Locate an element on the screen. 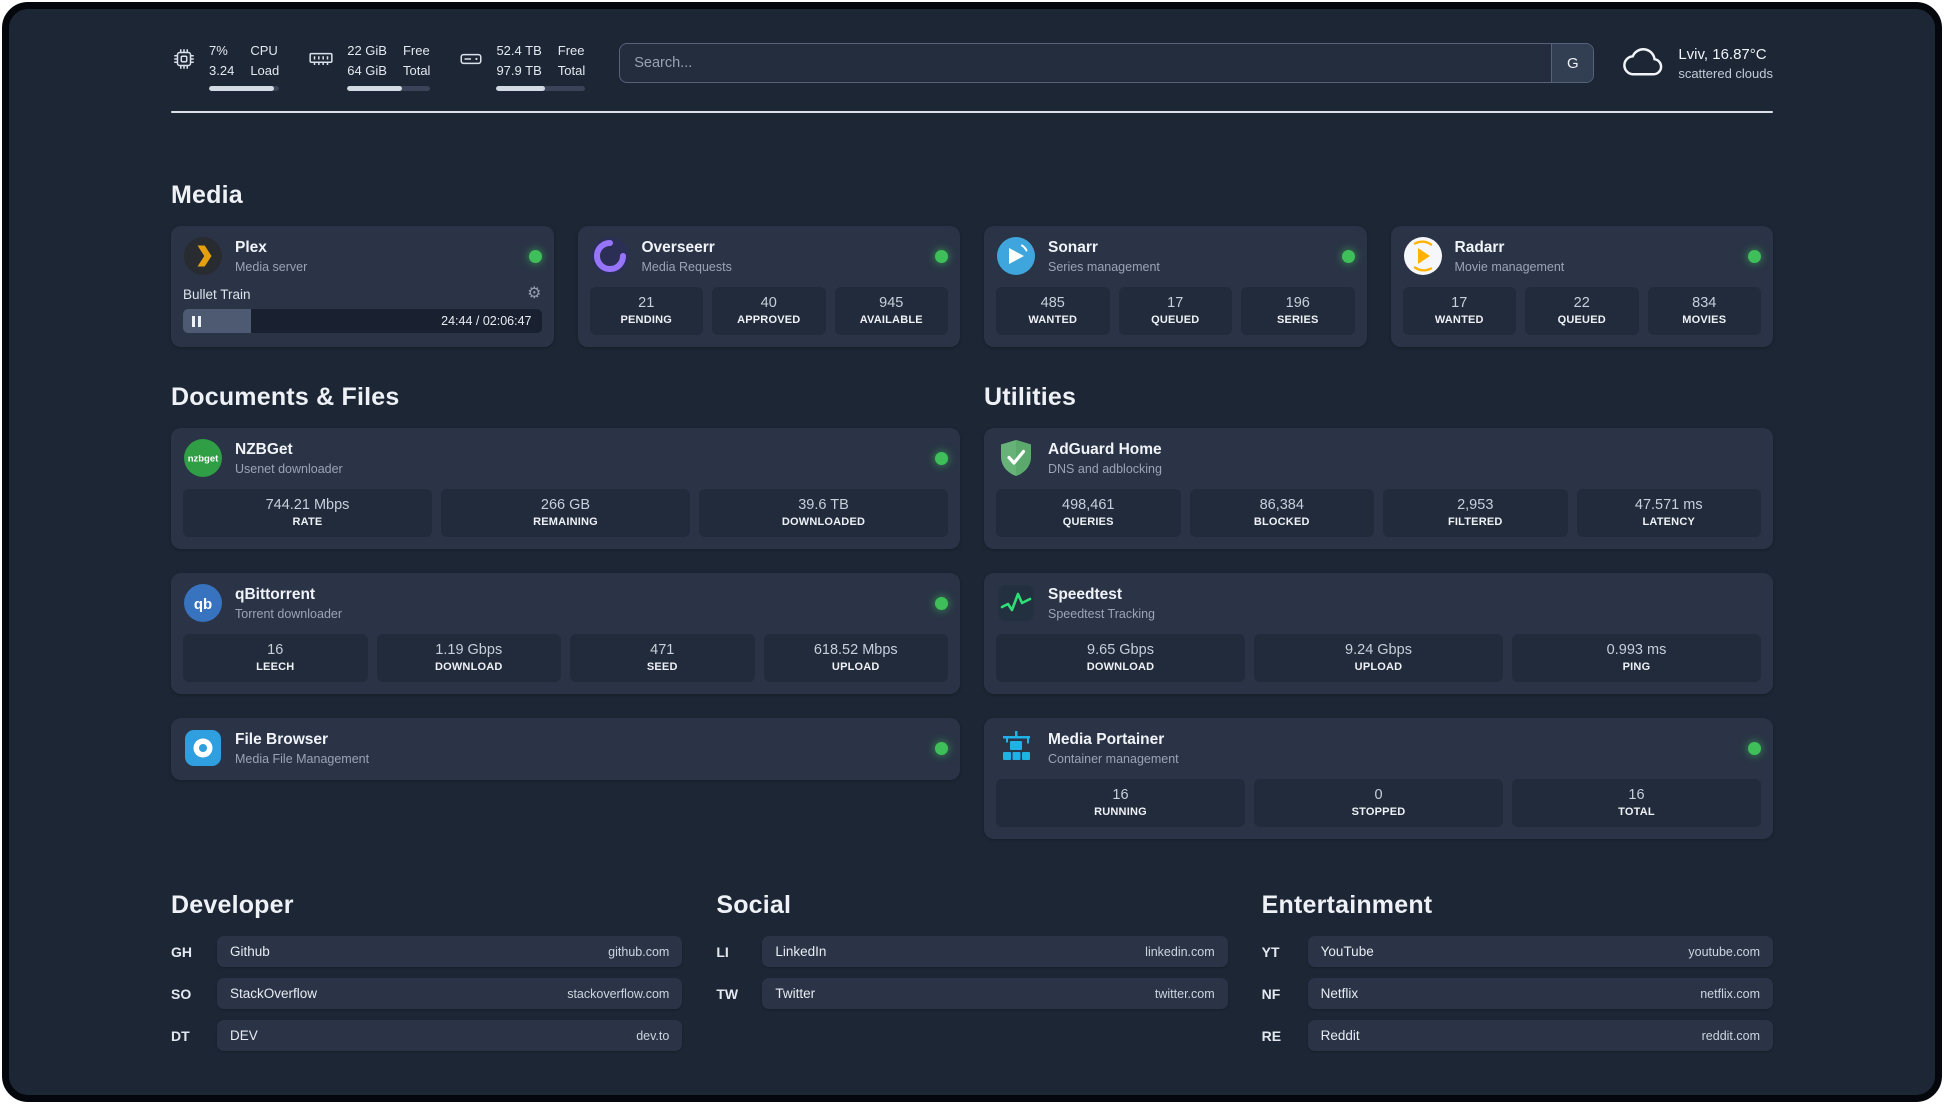 The height and width of the screenshot is (1104, 1944). stat-tile: 0 STOPPED is located at coordinates (1378, 803).